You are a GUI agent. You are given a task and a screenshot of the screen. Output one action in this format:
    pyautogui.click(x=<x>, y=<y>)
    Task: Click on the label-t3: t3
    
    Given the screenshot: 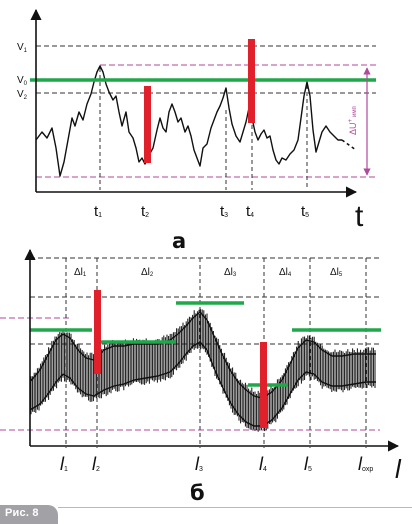 What is the action you would take?
    pyautogui.click(x=224, y=211)
    